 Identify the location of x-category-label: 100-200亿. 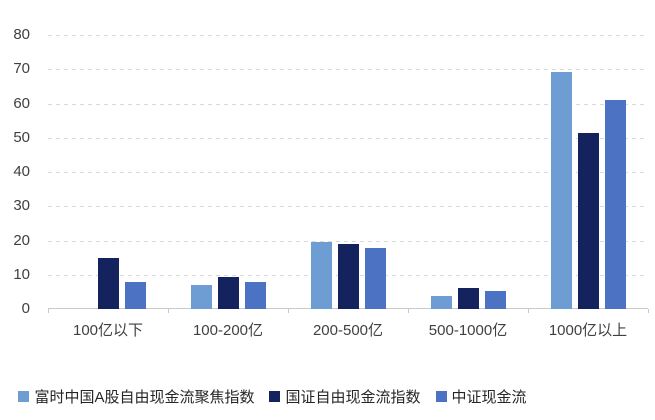
(228, 330).